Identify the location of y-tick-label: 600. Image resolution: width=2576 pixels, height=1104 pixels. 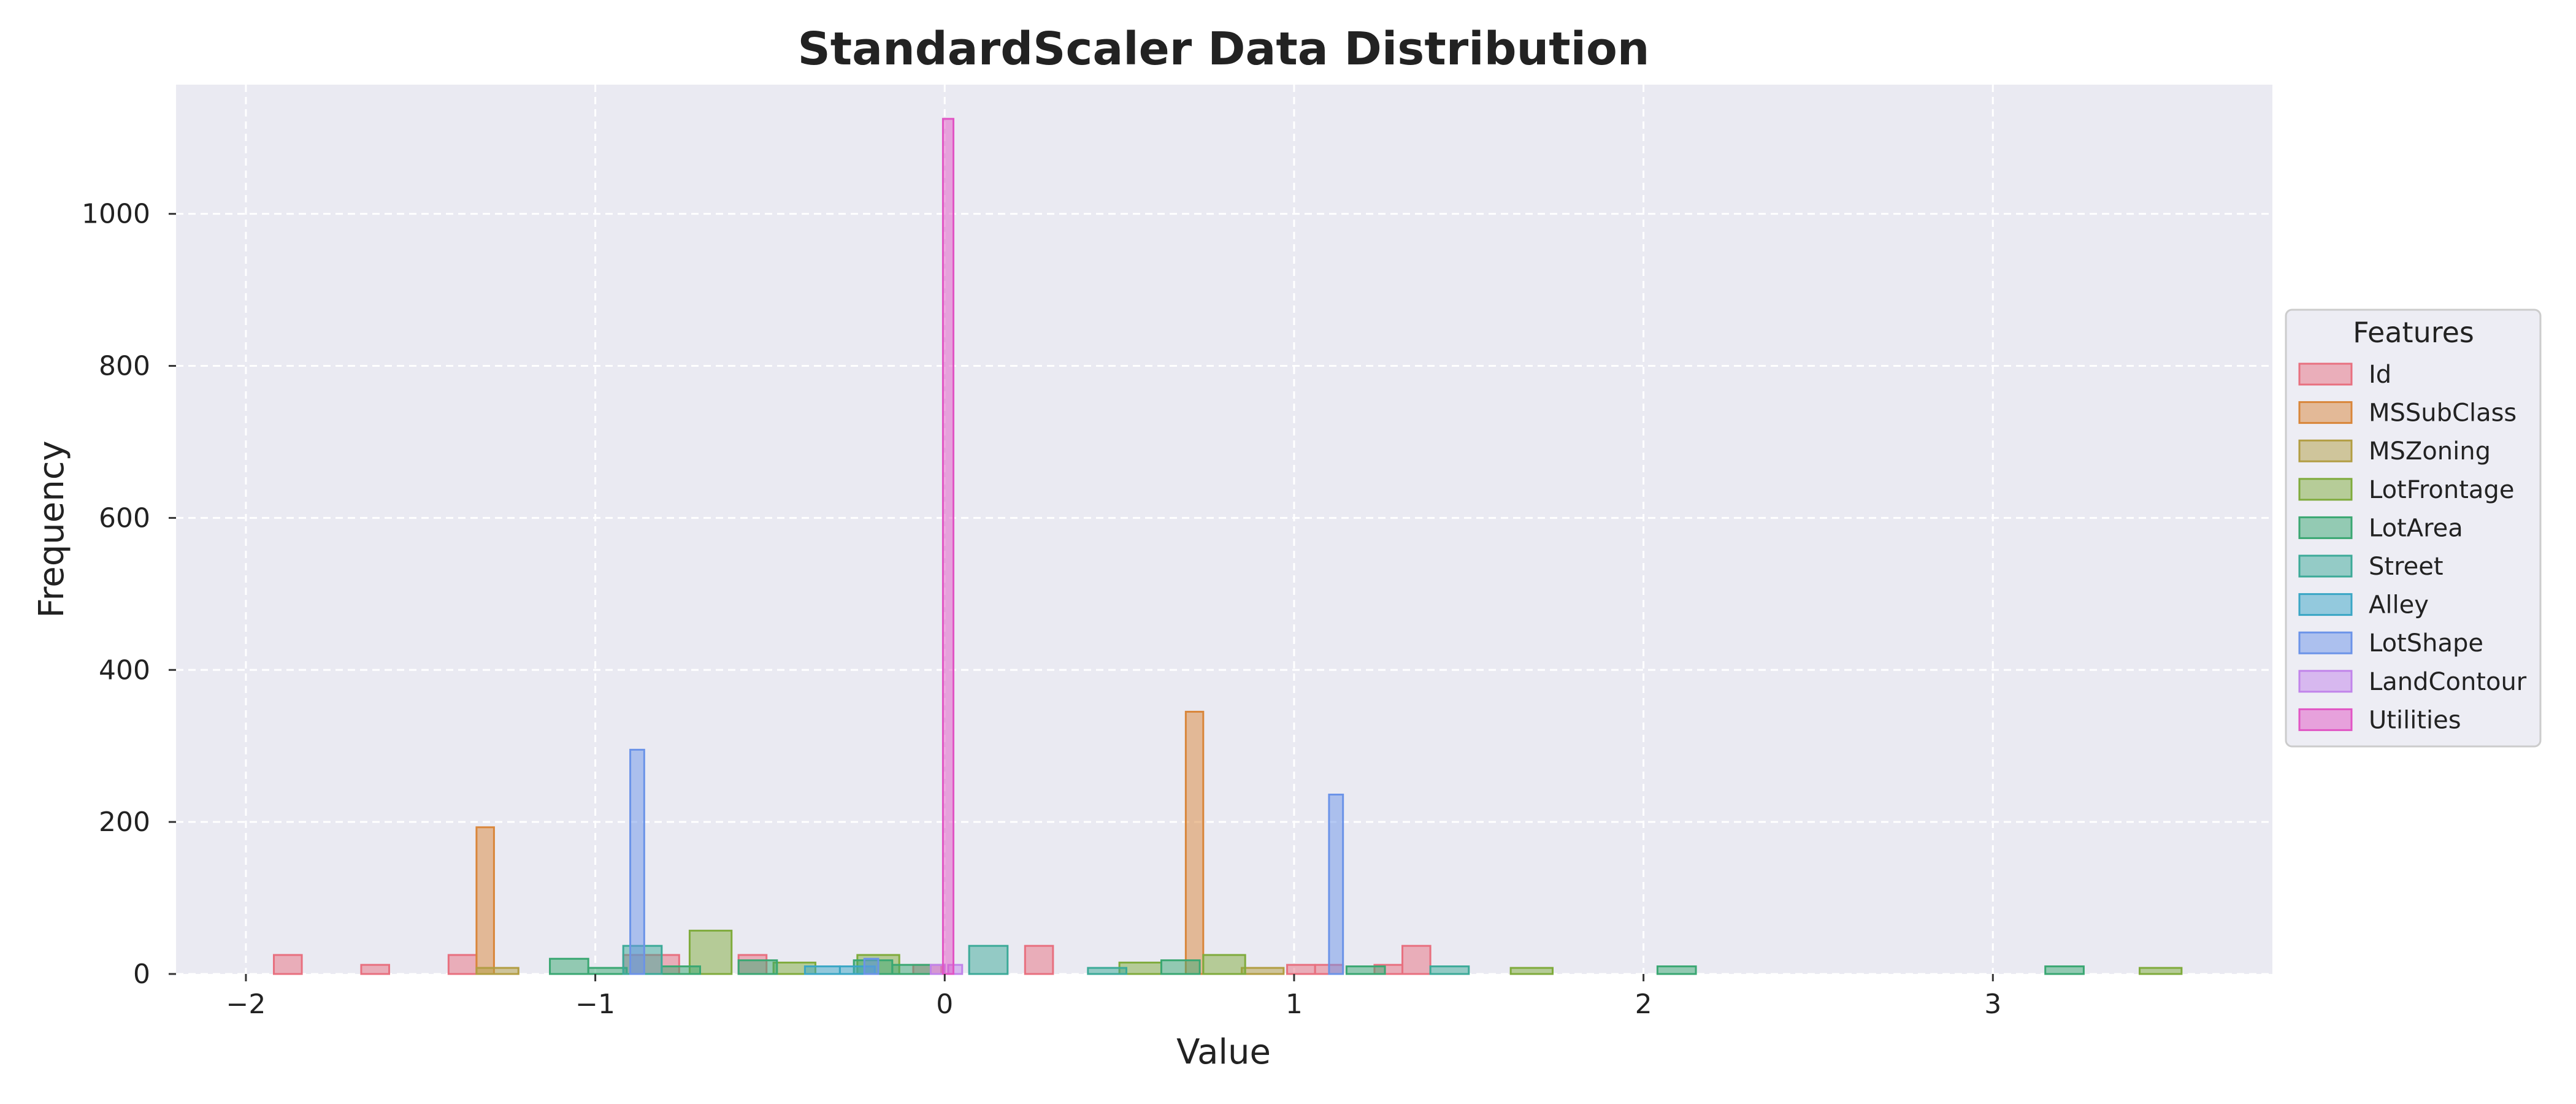
(124, 518).